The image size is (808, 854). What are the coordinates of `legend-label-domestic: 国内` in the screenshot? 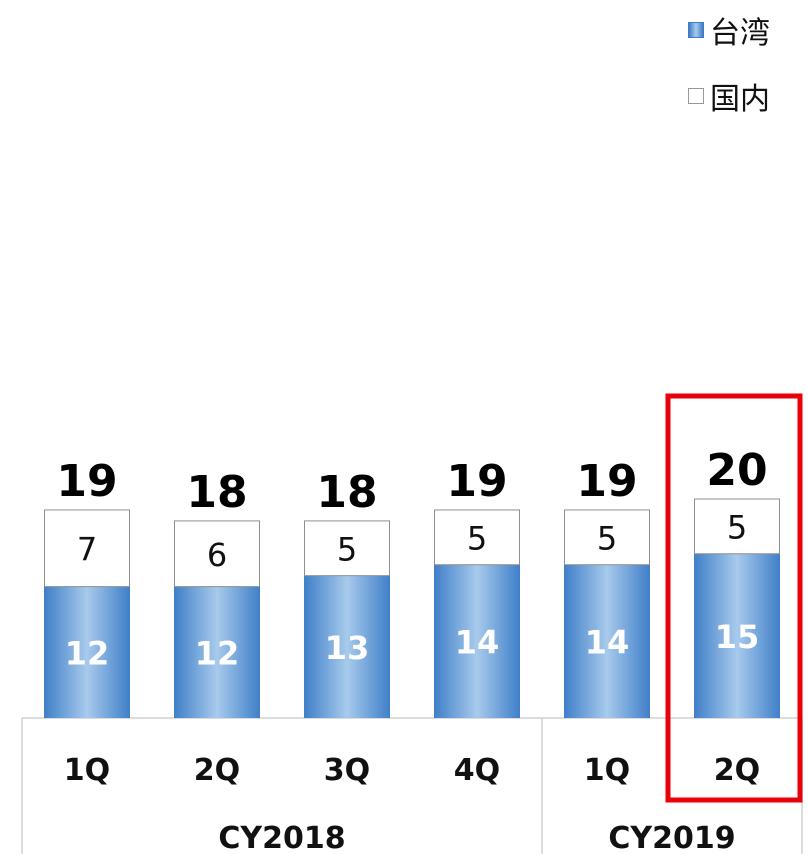 It's located at (740, 99).